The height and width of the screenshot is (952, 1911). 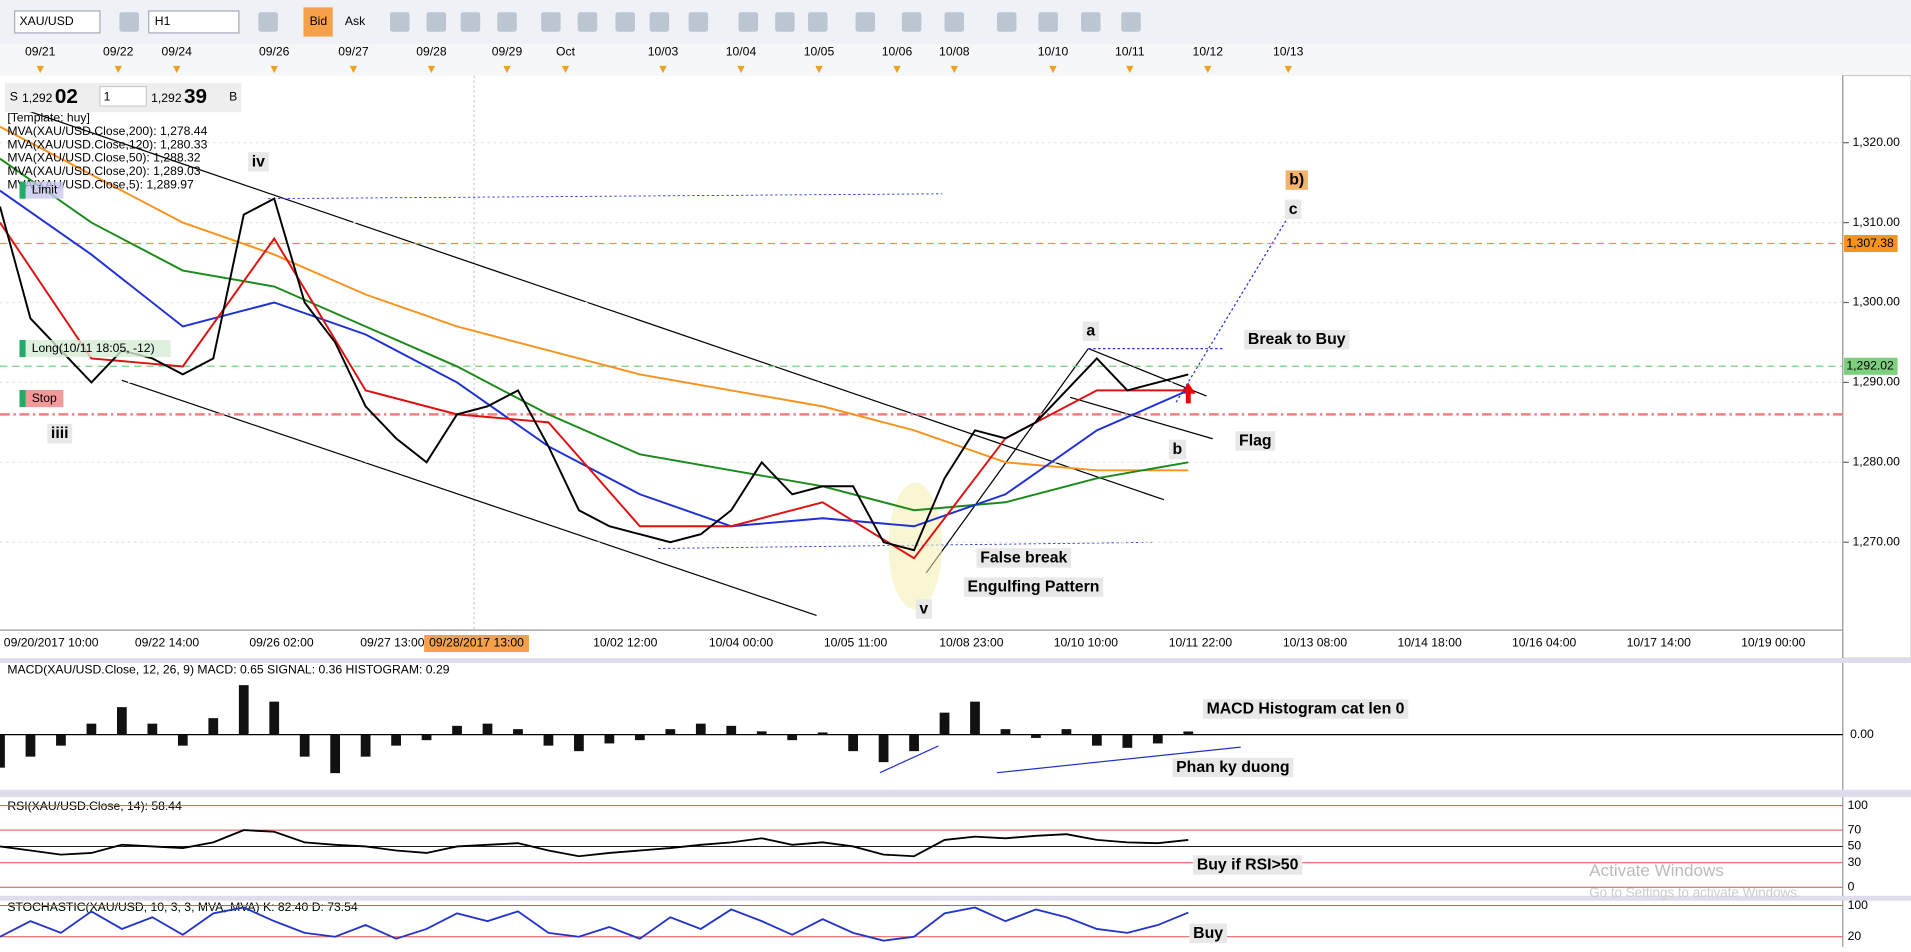 What do you see at coordinates (1862, 734) in the screenshot?
I see `macd-tick: 0.00` at bounding box center [1862, 734].